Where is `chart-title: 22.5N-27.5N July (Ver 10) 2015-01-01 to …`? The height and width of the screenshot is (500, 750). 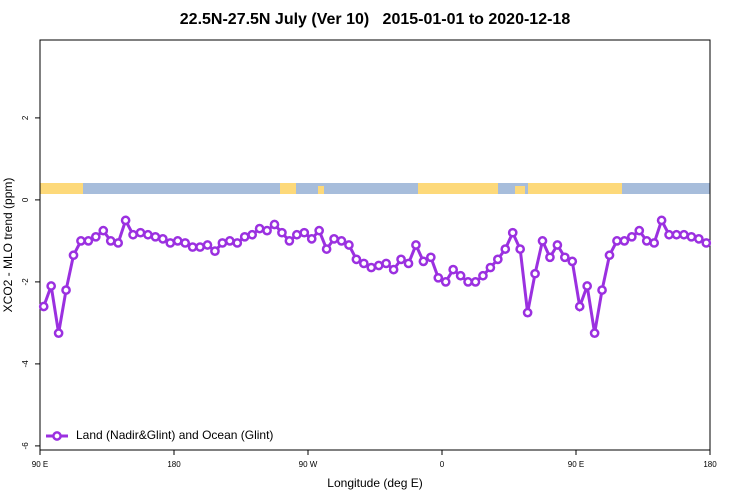
chart-title: 22.5N-27.5N July (Ver 10) 2015-01-01 to … is located at coordinates (375, 19).